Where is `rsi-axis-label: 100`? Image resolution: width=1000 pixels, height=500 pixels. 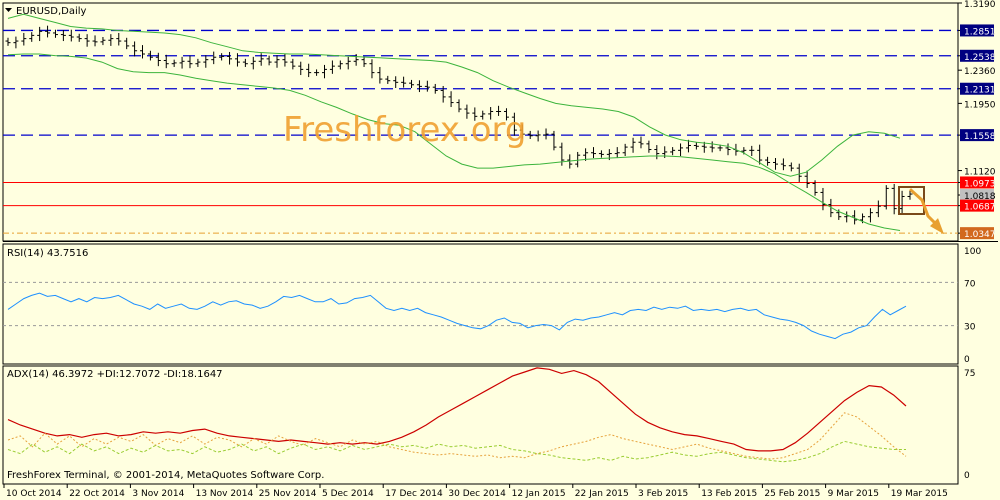
rsi-axis-label: 100 is located at coordinates (972, 252).